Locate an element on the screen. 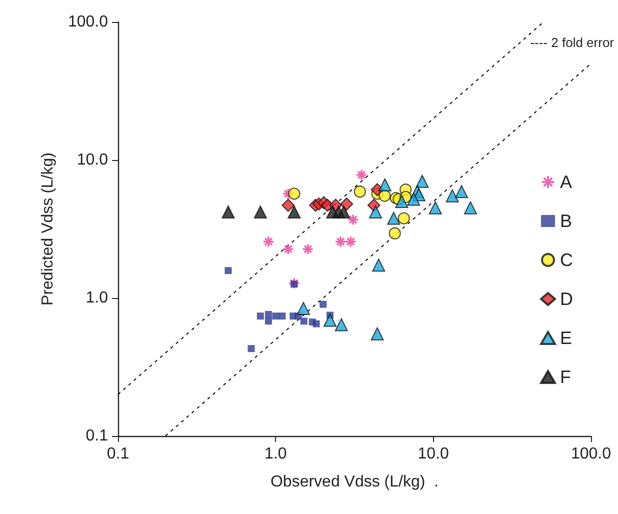 The height and width of the screenshot is (514, 618). x-tick-label: 100.0 is located at coordinates (591, 454).